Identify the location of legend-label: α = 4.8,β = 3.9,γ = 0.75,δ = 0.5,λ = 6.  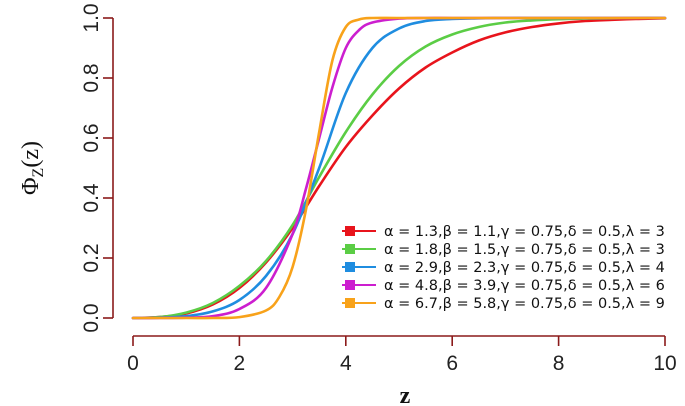
(524, 286).